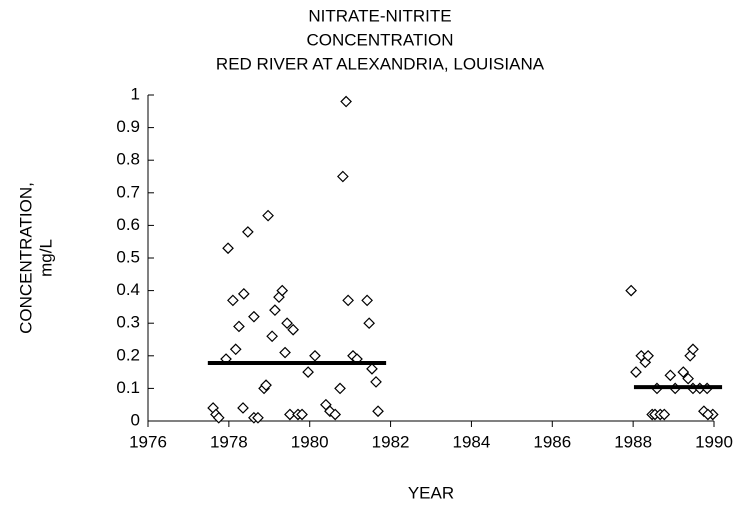 This screenshot has height=512, width=743. What do you see at coordinates (128, 126) in the screenshot?
I see `y-tick-label: 0.9` at bounding box center [128, 126].